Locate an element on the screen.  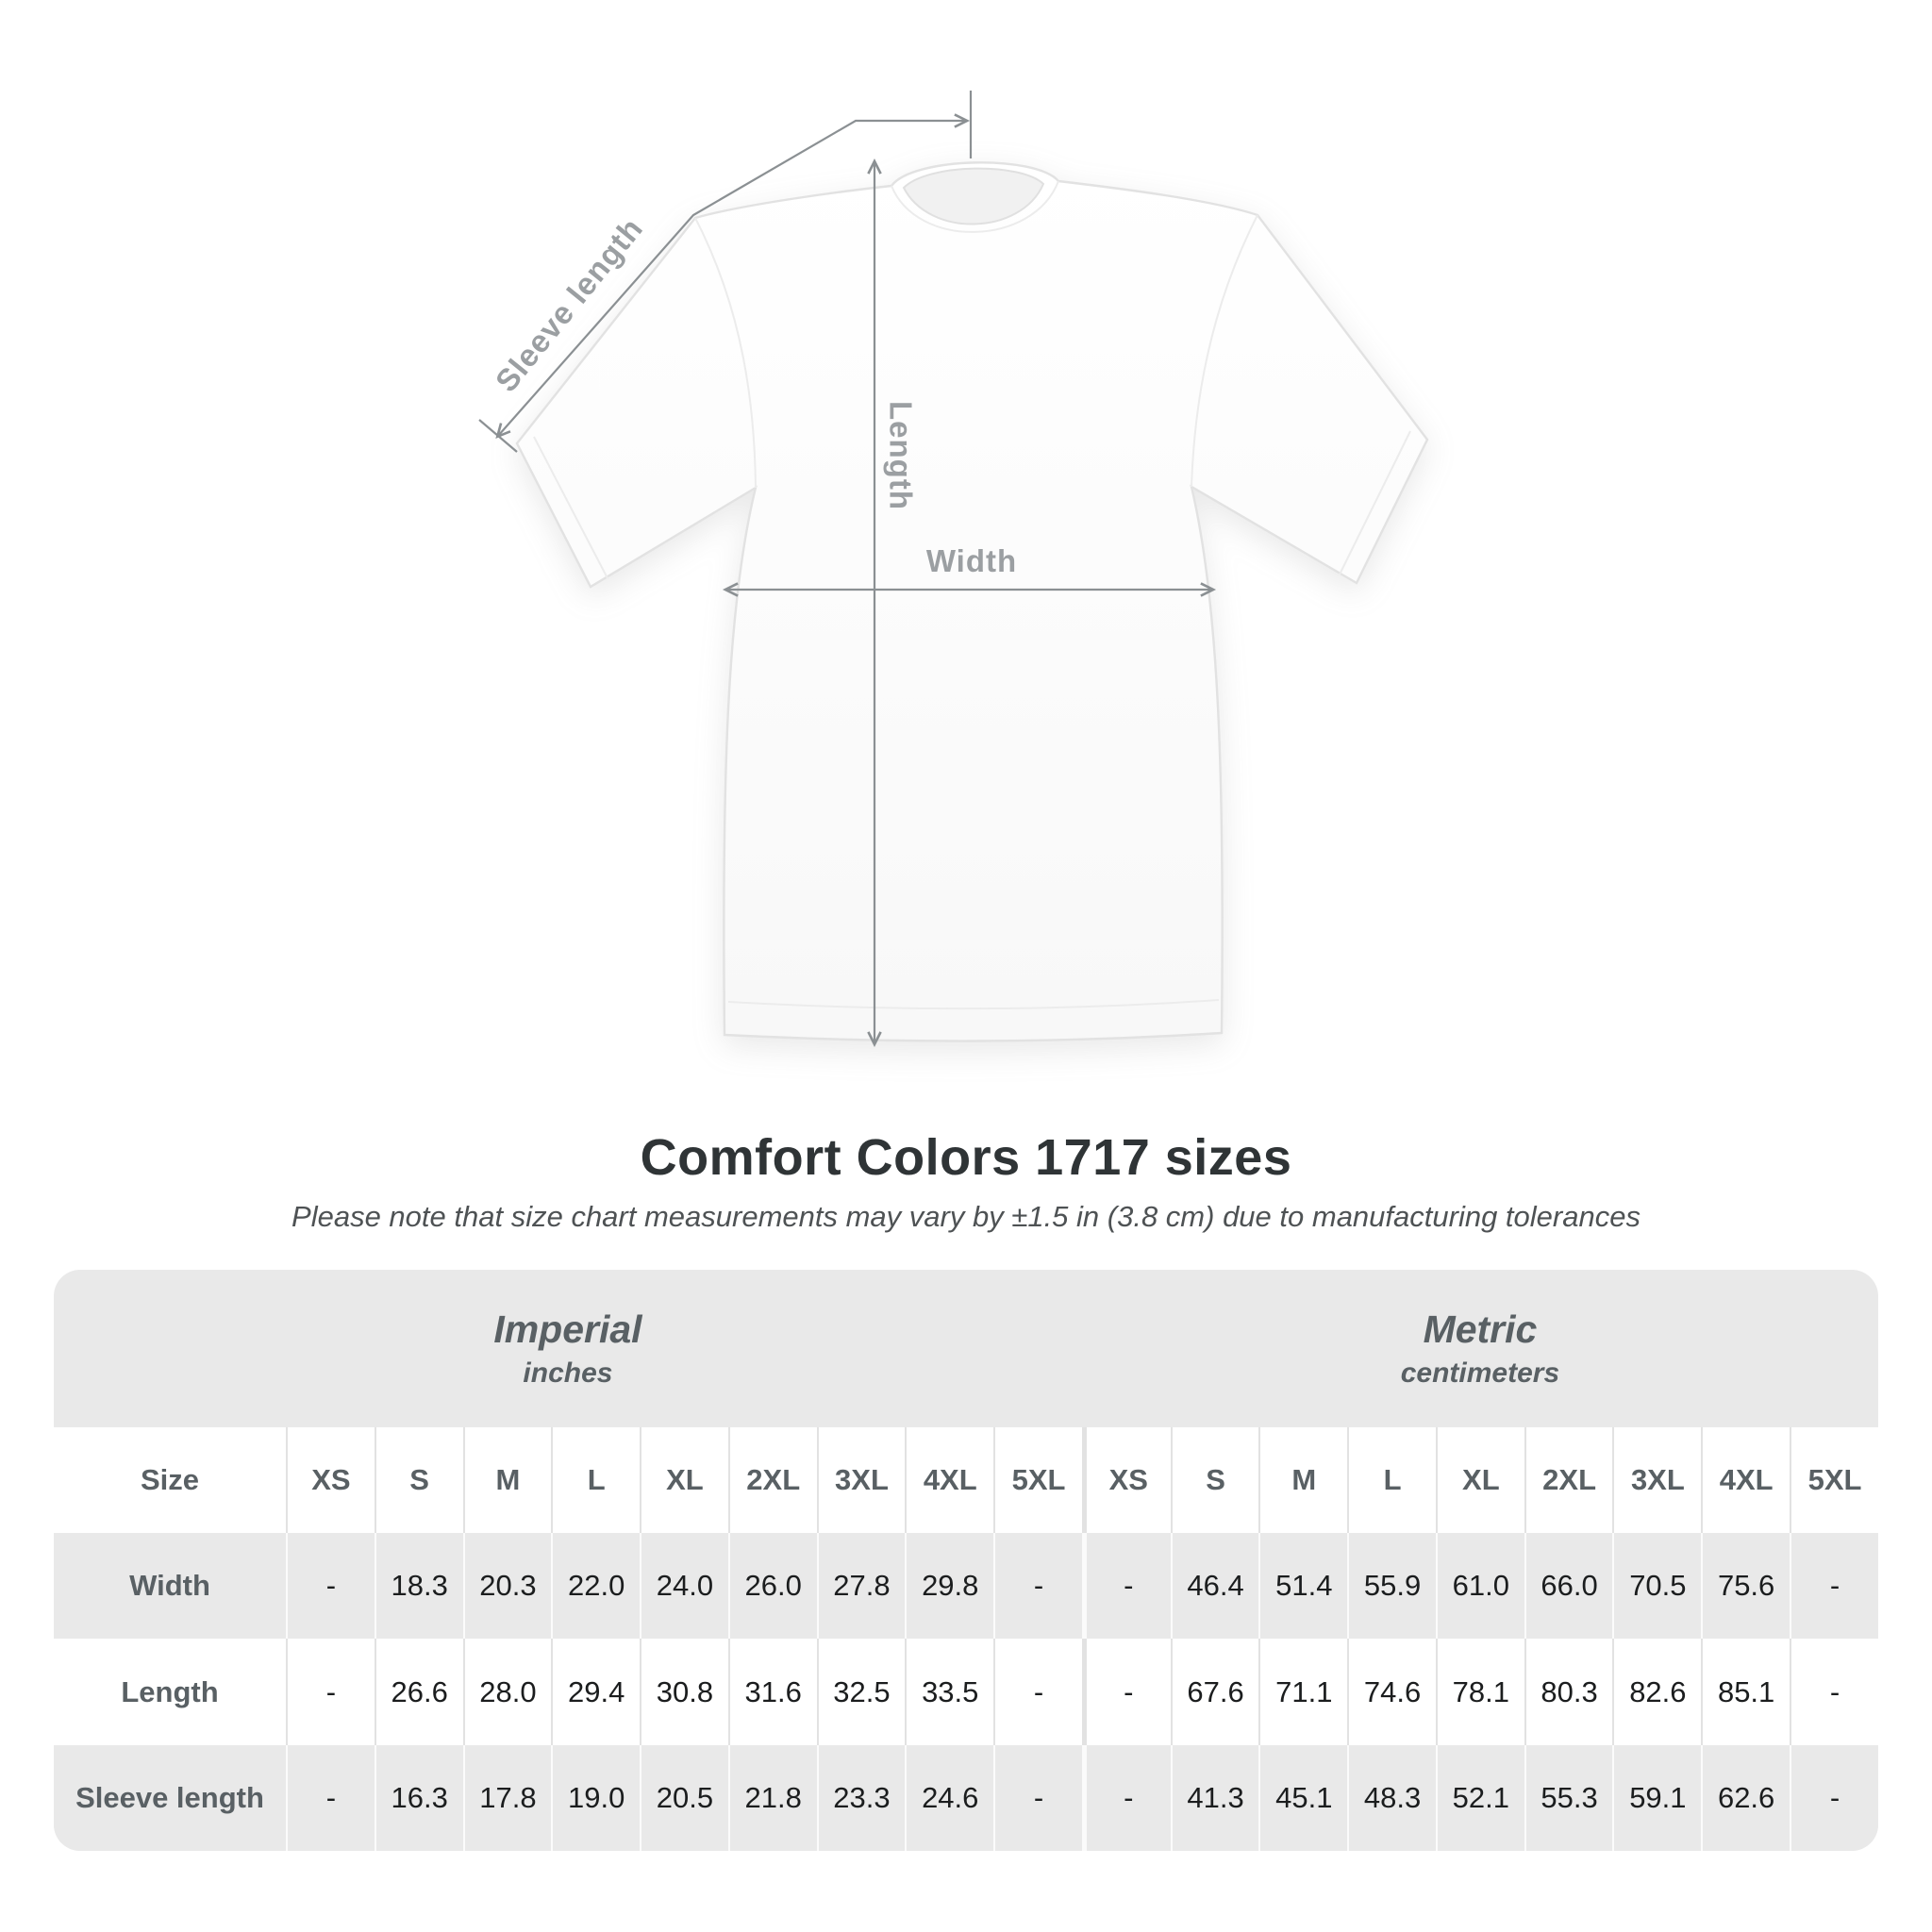
tshirt-right-sleeve-stitch is located at coordinates (1375, 502).